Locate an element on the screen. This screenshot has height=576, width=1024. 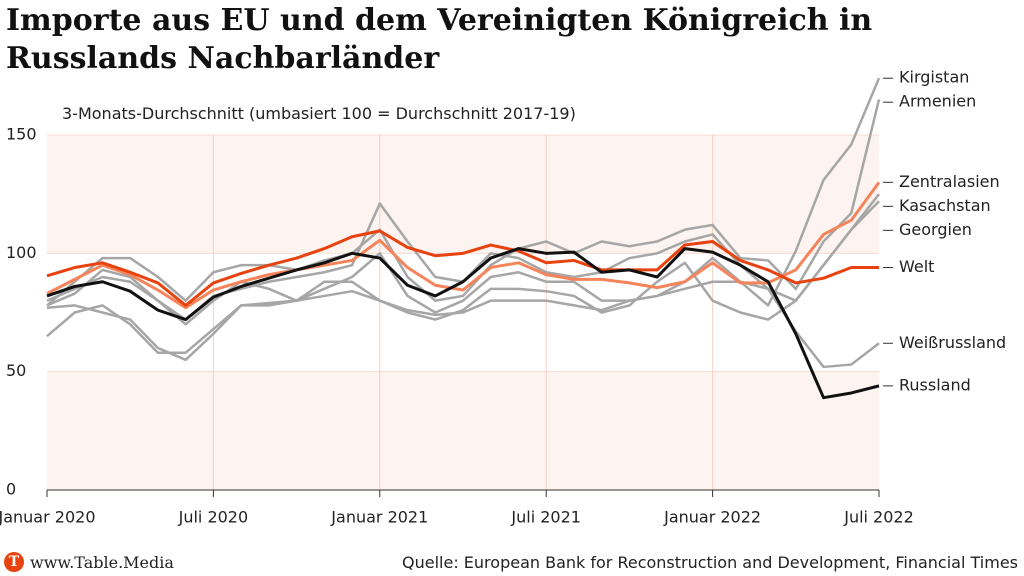
legend-label: Welt is located at coordinates (916, 266).